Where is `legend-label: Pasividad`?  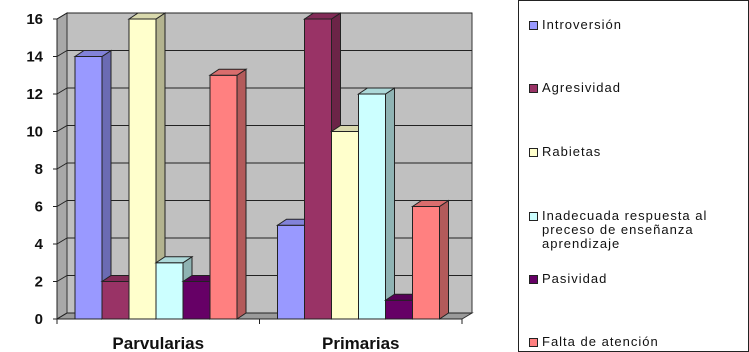
legend-label: Pasividad is located at coordinates (575, 278).